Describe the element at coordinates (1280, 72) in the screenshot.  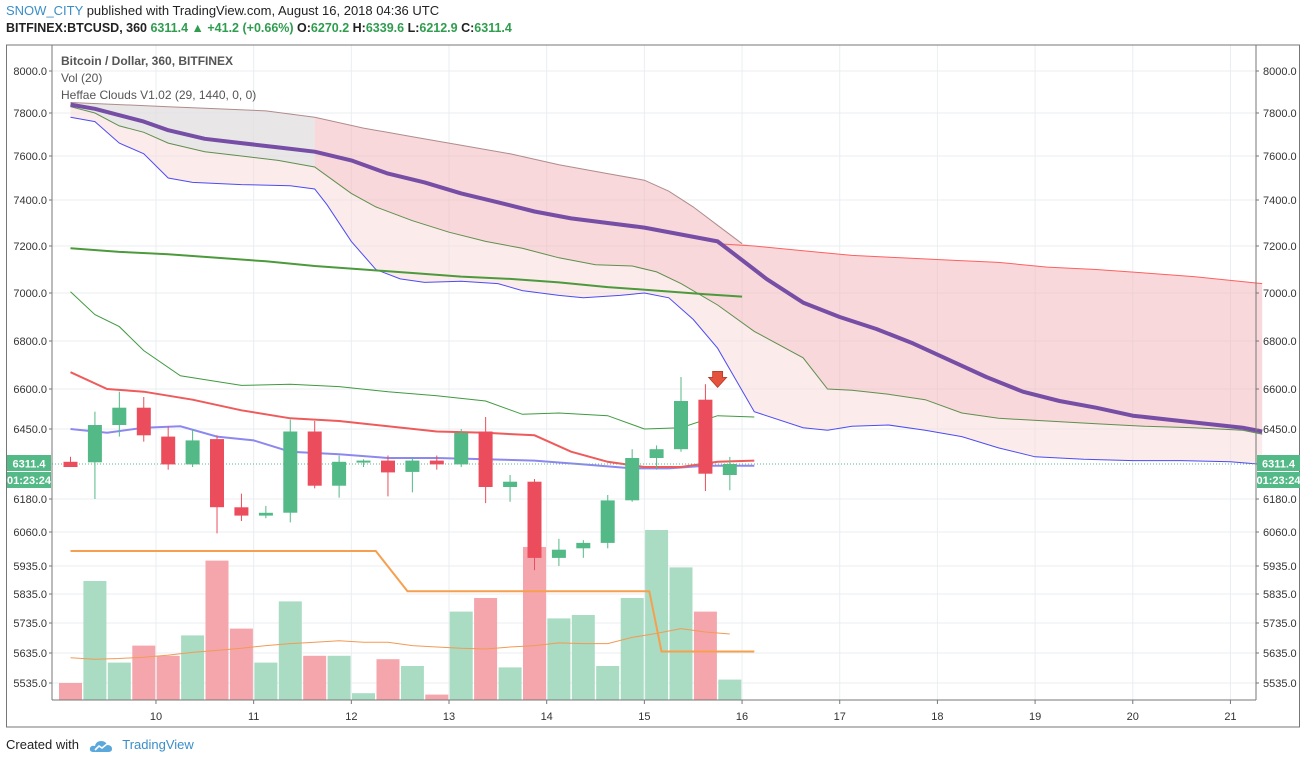
I see `price-tick-label-right: 8000.0` at that location.